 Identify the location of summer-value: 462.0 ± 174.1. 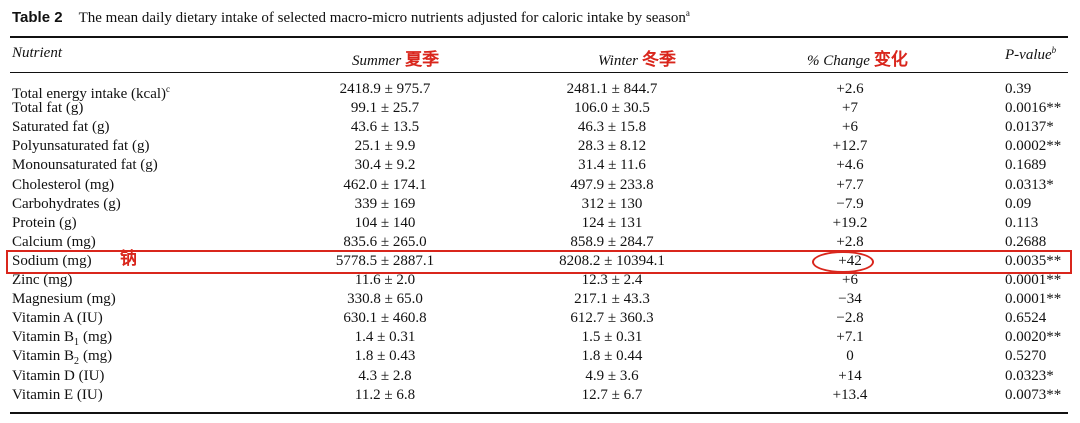
(385, 184).